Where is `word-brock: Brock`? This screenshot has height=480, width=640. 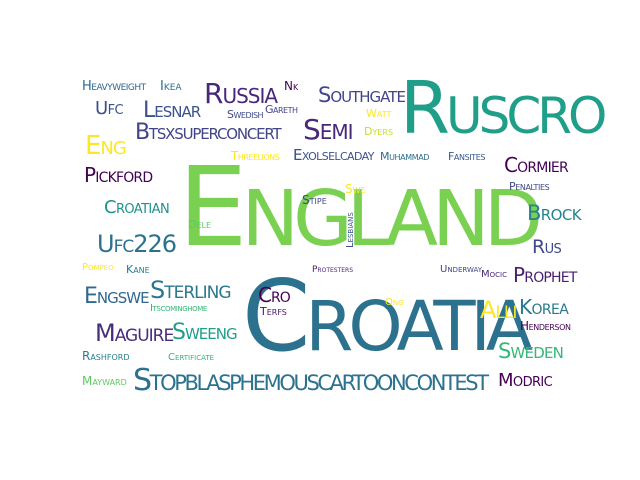
word-brock: Brock is located at coordinates (554, 213).